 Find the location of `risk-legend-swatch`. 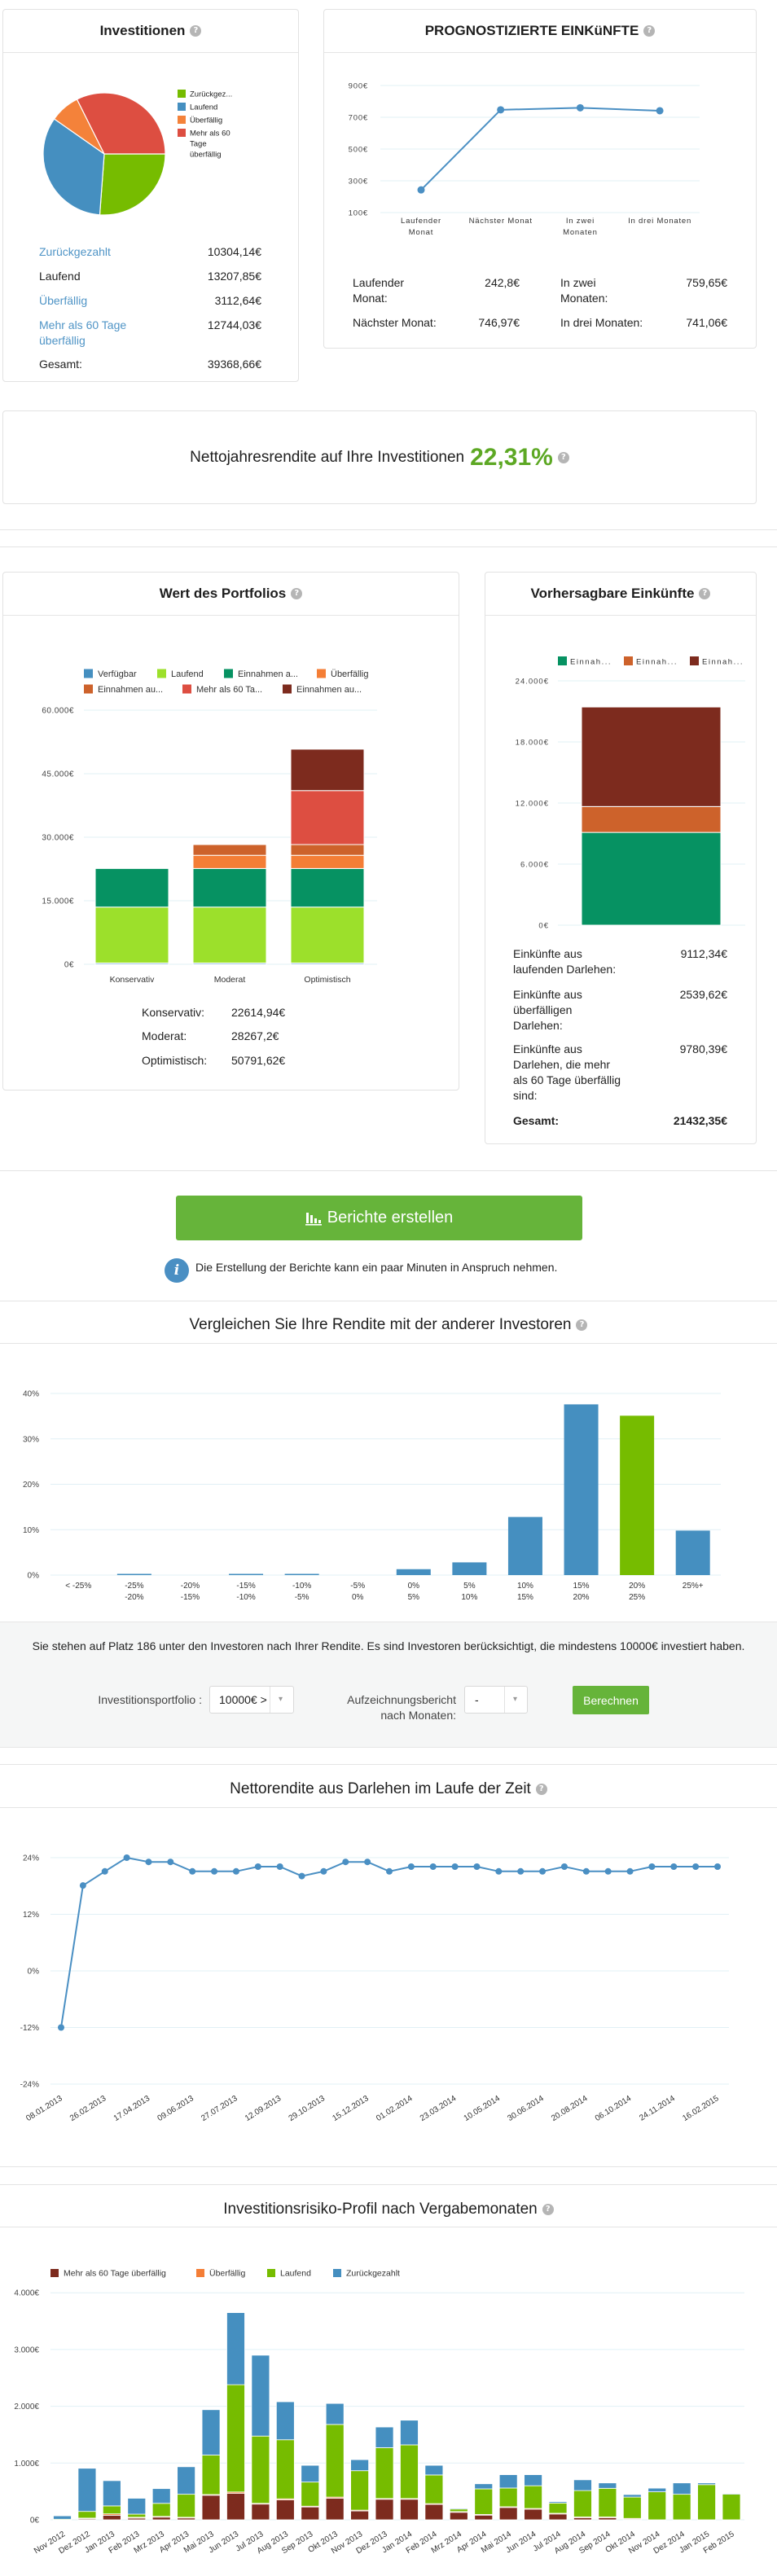

risk-legend-swatch is located at coordinates (54, 2273).